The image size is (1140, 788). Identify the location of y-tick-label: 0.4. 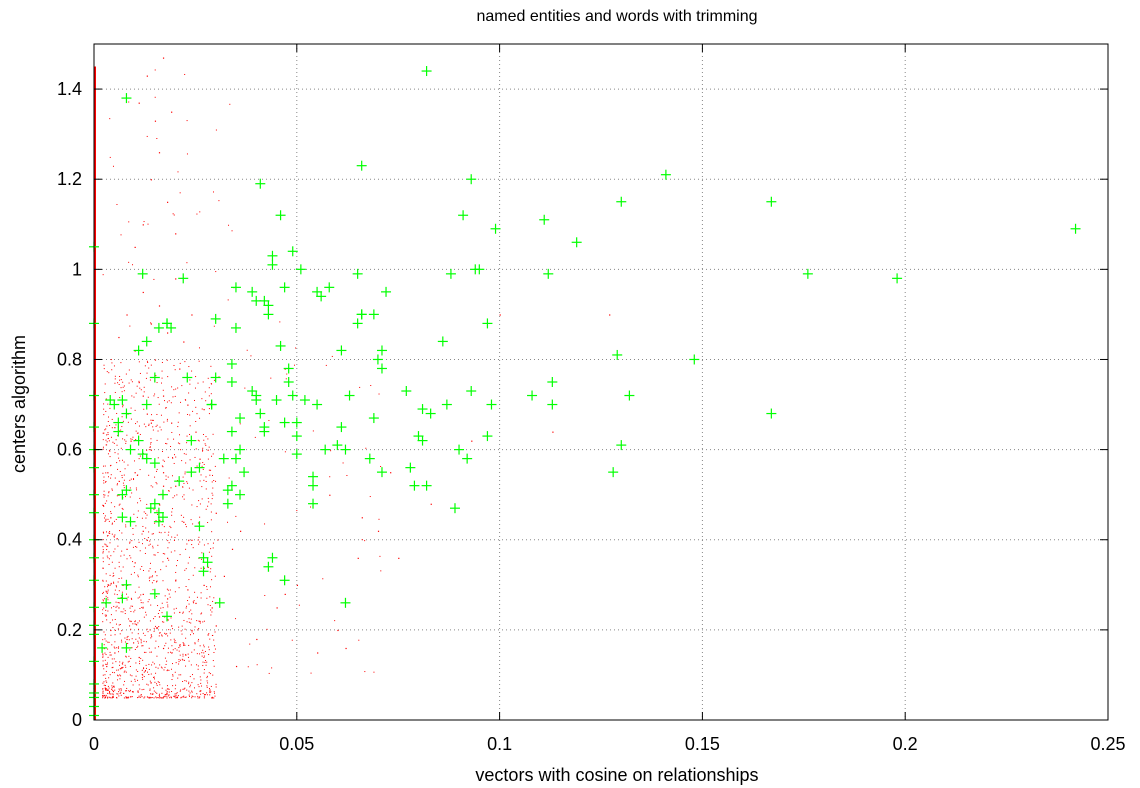
(69, 540).